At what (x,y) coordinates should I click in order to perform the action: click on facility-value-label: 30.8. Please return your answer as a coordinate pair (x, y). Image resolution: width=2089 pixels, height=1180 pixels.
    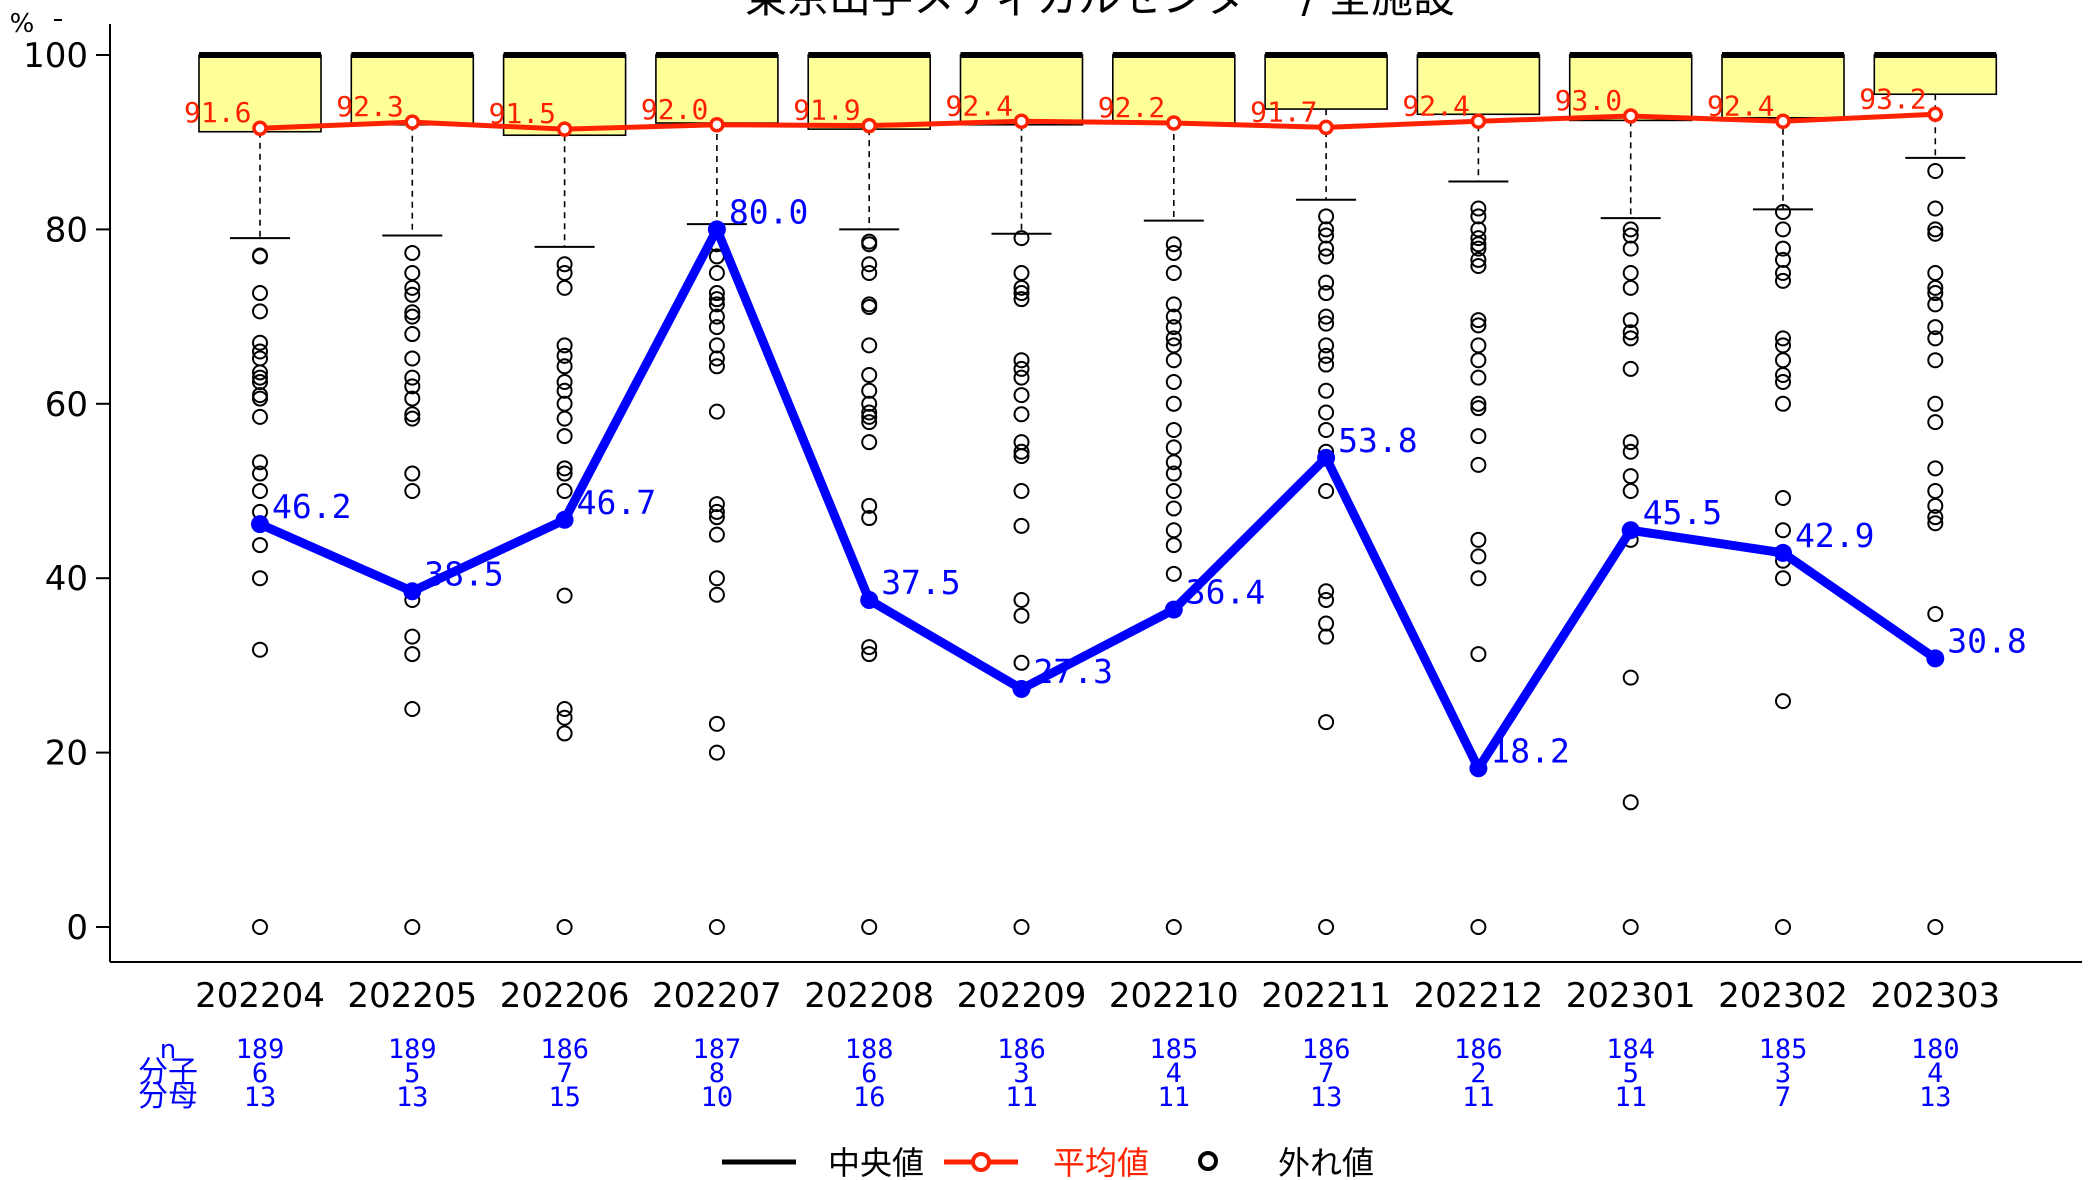
    Looking at the image, I should click on (1986, 640).